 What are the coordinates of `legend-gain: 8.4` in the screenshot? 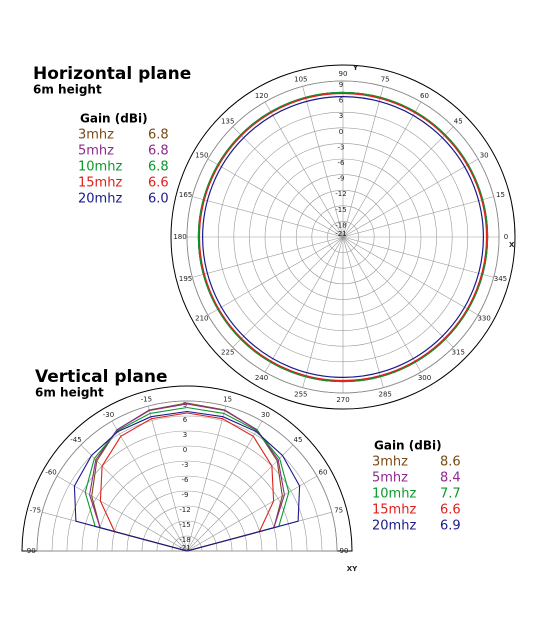 It's located at (450, 478).